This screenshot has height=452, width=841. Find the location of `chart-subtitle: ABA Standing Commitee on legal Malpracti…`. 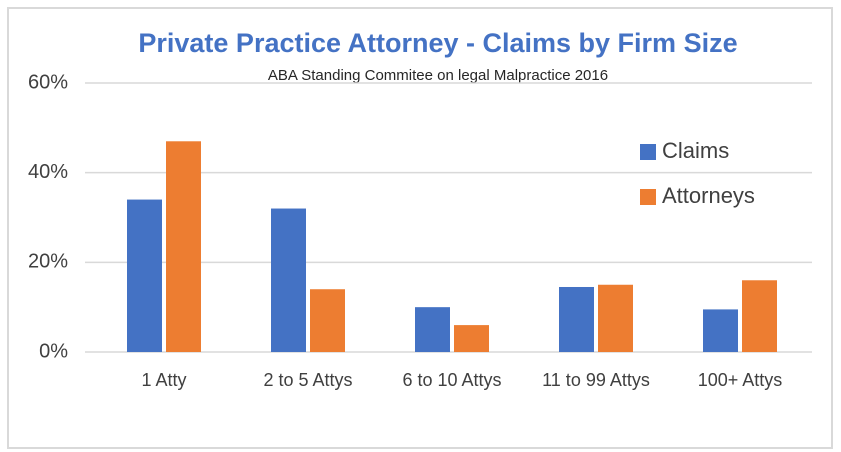

chart-subtitle: ABA Standing Commitee on legal Malpracti… is located at coordinates (438, 75).